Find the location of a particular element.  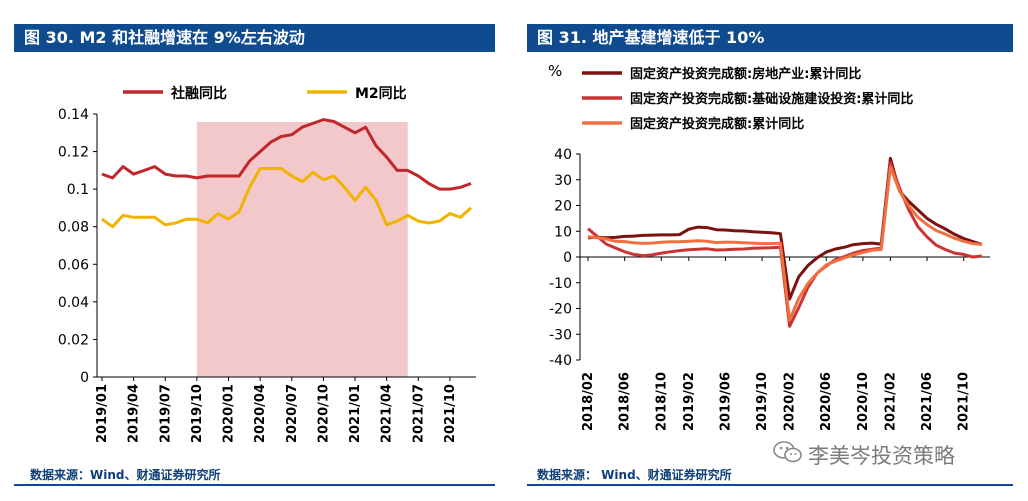

y-tick-label: 40 is located at coordinates (563, 155).